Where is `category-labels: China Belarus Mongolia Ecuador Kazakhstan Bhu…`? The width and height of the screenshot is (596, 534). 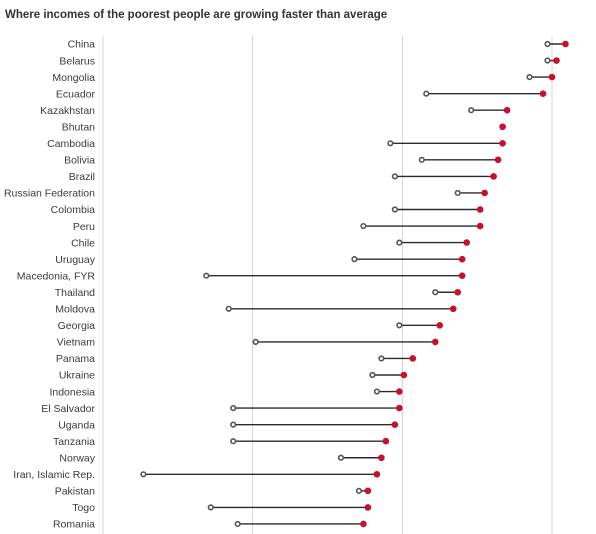 category-labels: China Belarus Mongolia Ecuador Kazakhstan Bhu… is located at coordinates (50, 285).